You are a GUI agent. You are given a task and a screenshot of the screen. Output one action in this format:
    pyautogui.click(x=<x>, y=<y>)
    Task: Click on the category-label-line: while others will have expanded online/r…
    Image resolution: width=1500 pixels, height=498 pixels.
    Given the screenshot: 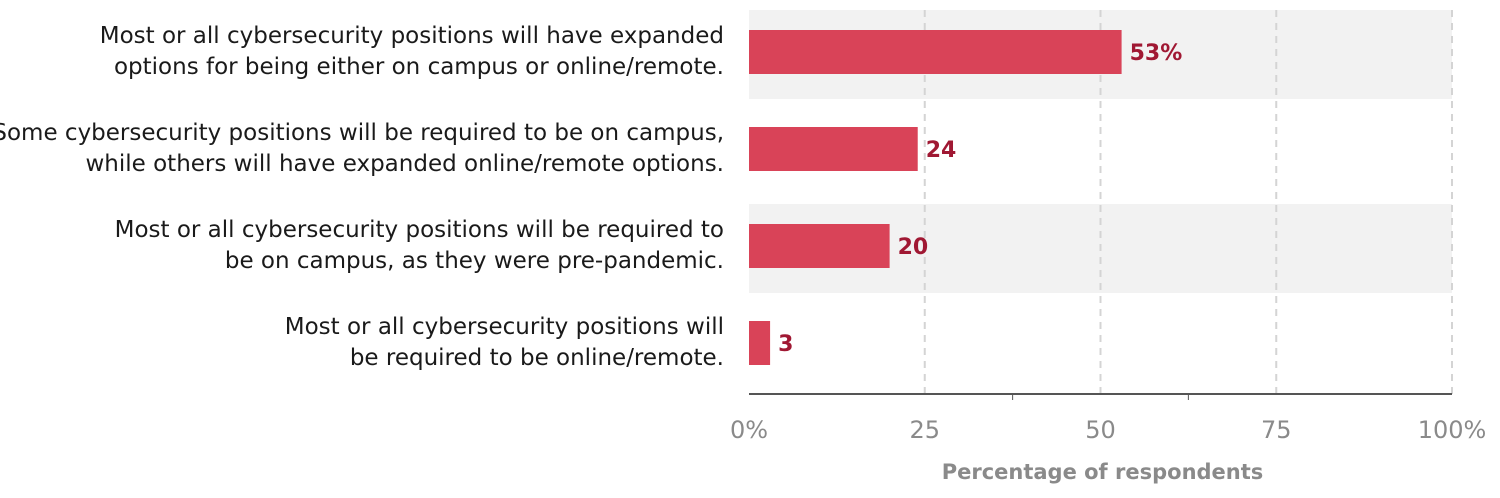 What is the action you would take?
    pyautogui.click(x=404, y=164)
    